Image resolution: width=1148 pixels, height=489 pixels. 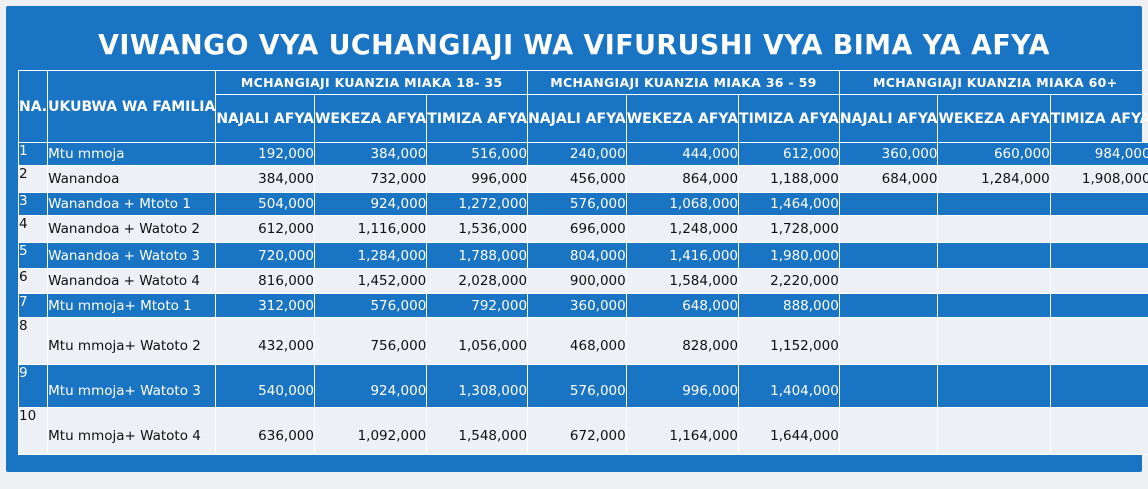 What do you see at coordinates (265, 255) in the screenshot?
I see `rate-cell: 720,000` at bounding box center [265, 255].